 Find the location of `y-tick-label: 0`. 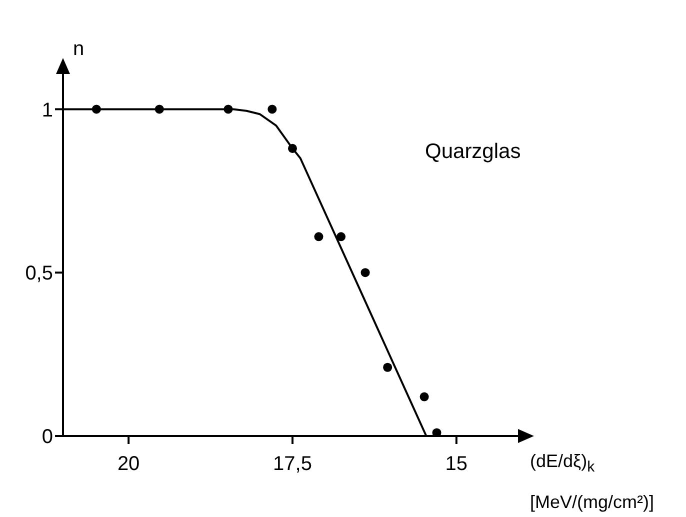

y-tick-label: 0 is located at coordinates (47, 437).